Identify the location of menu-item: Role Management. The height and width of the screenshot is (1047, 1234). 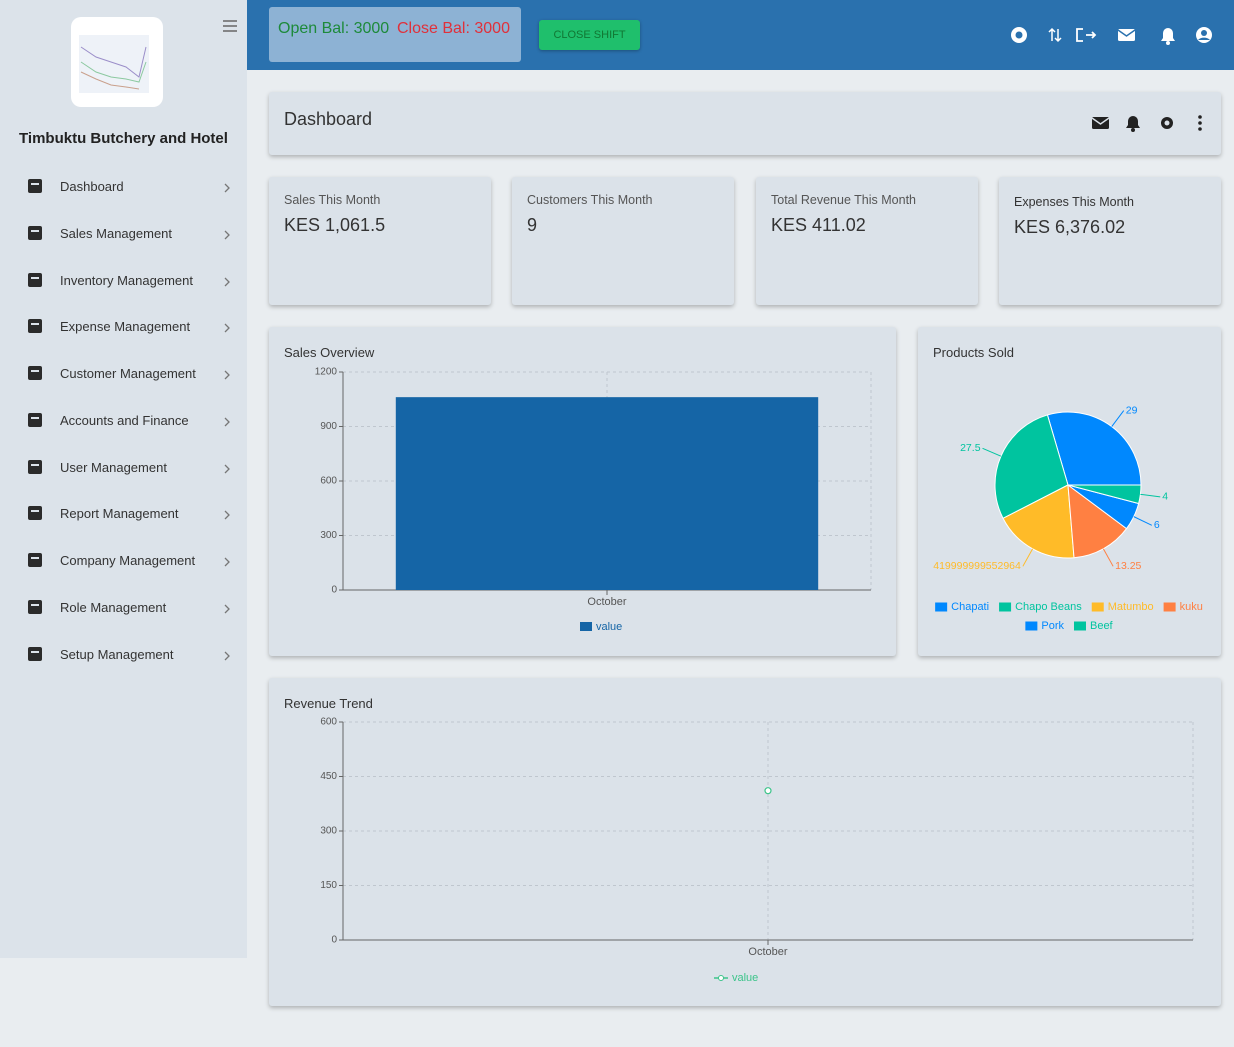
(123, 608).